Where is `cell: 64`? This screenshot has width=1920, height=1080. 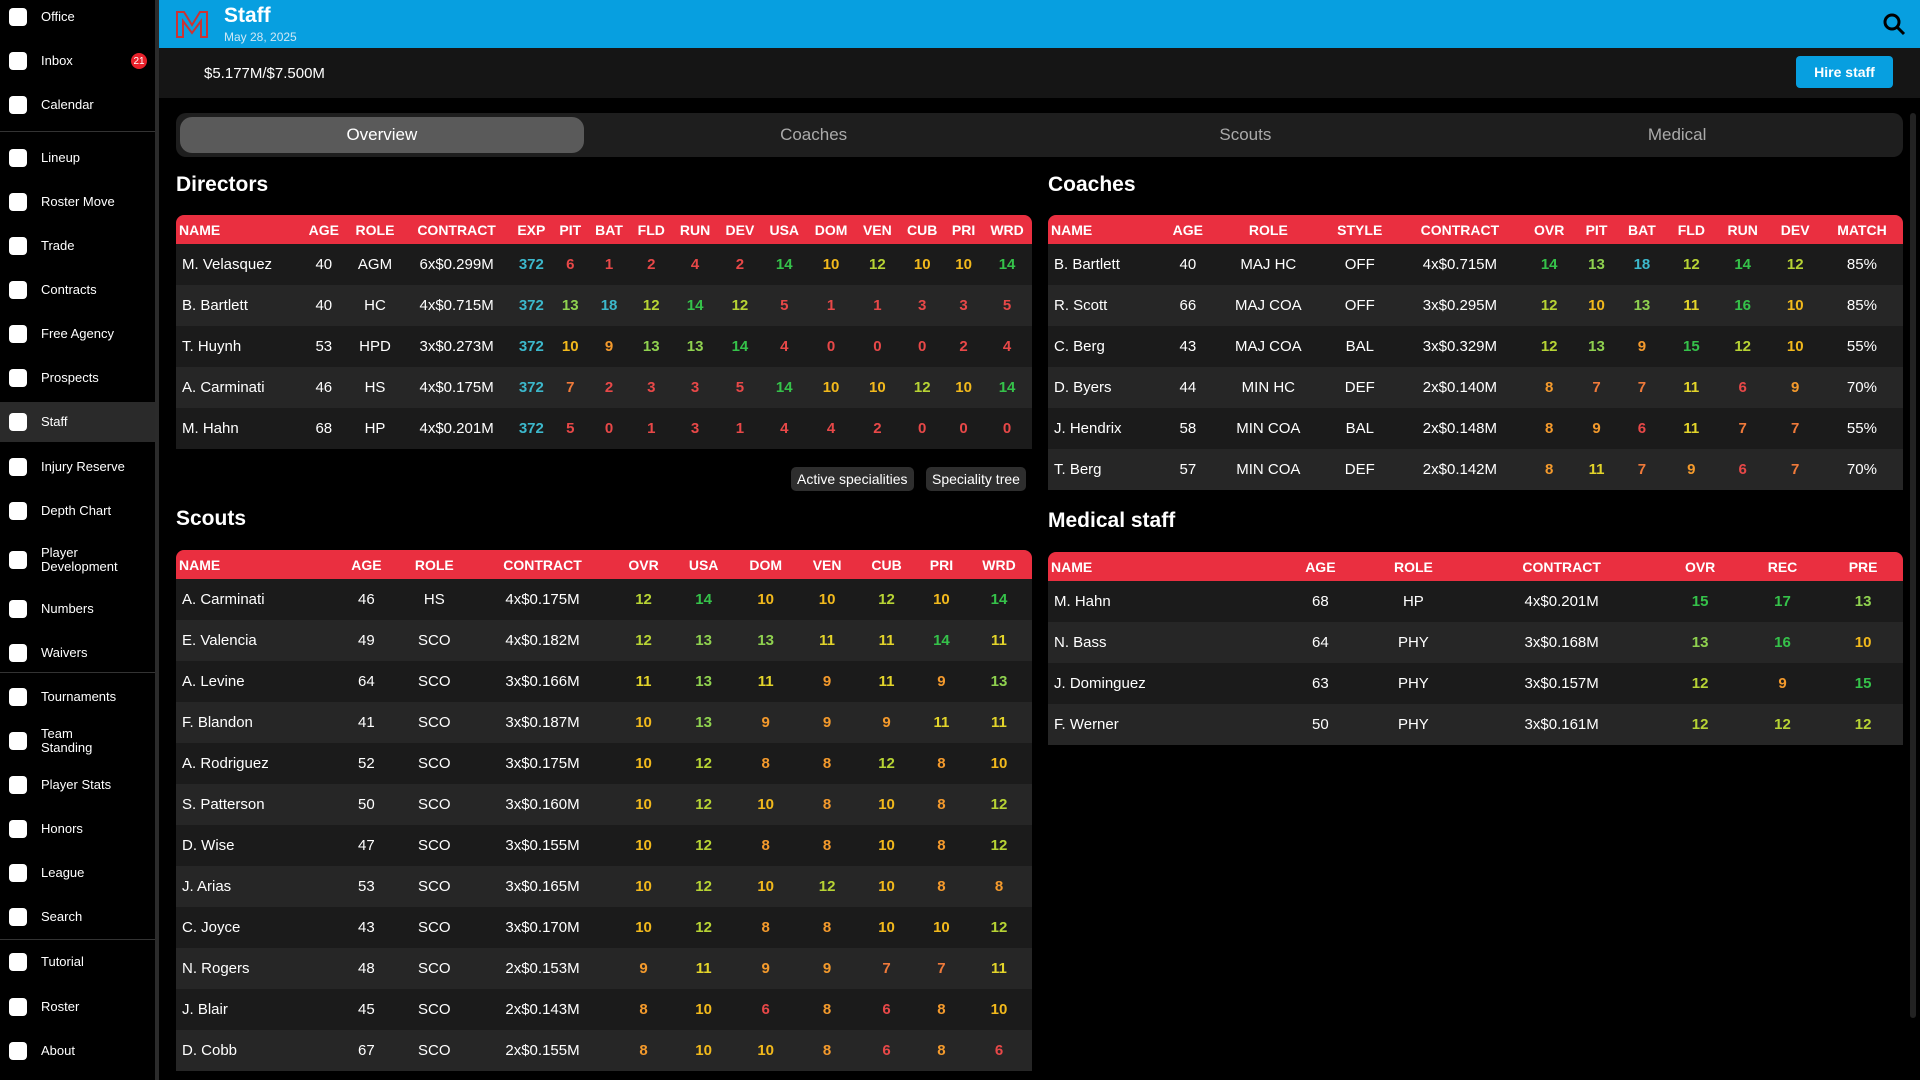 cell: 64 is located at coordinates (1320, 642).